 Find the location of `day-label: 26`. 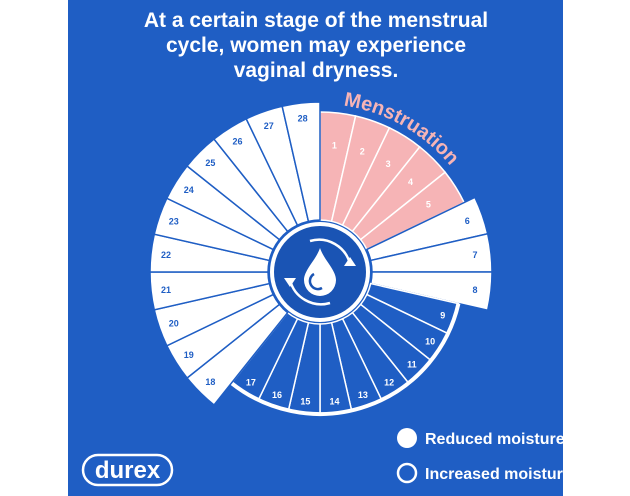

day-label: 26 is located at coordinates (238, 141).